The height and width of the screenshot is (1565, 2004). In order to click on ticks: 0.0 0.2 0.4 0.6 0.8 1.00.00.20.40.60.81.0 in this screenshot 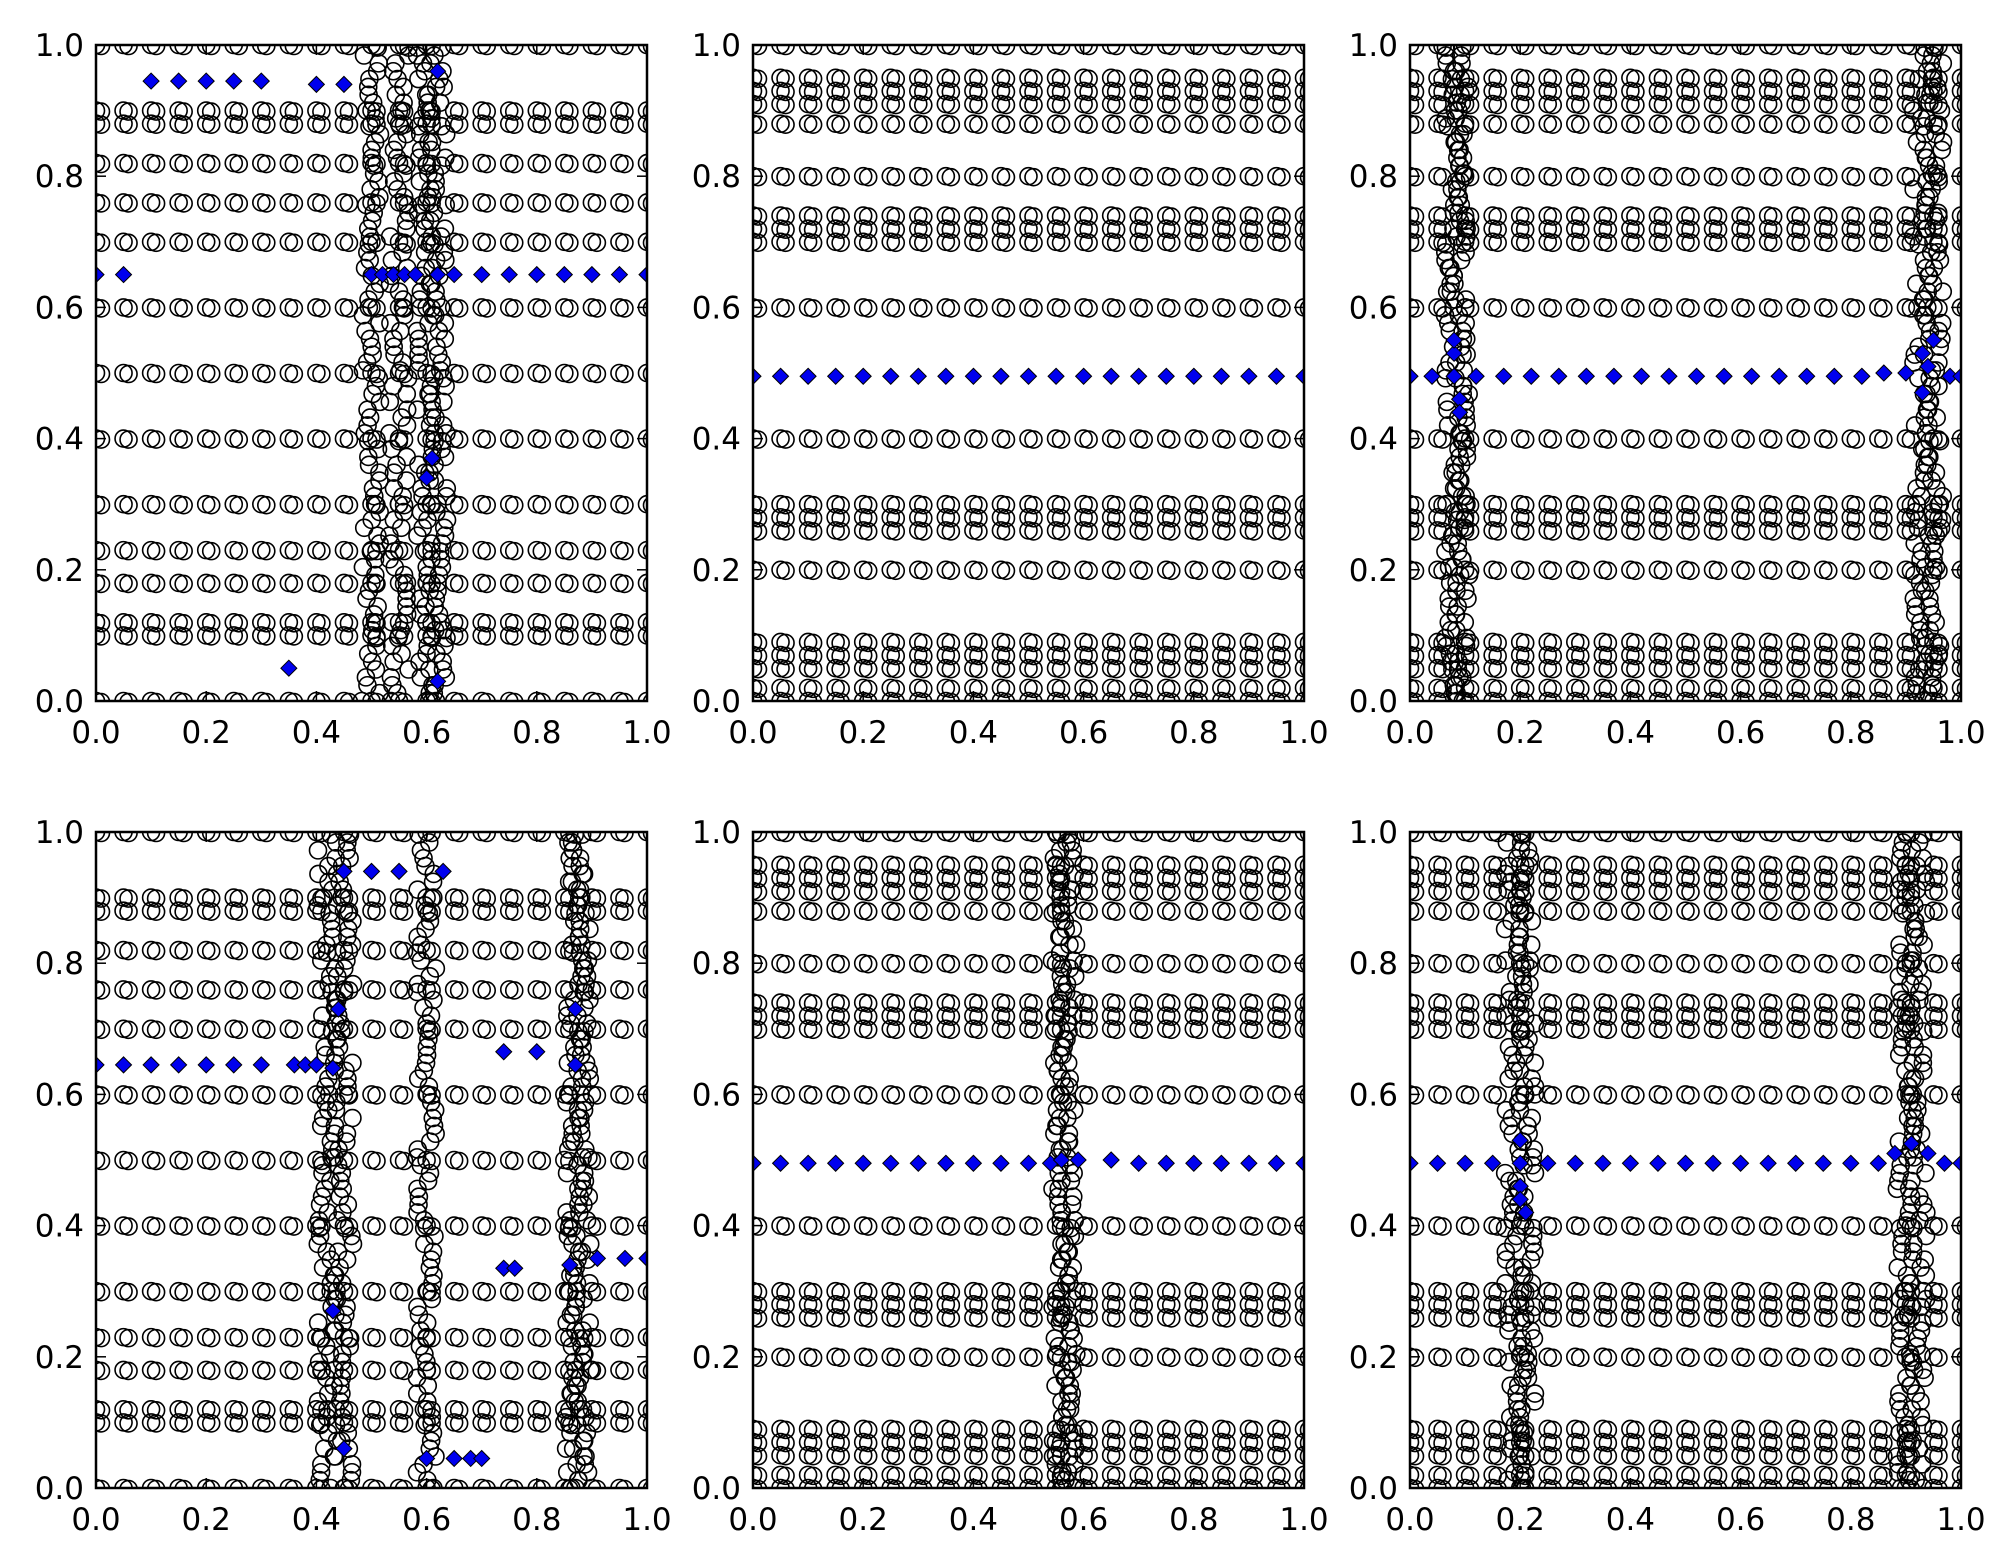, I will do `click(1667, 389)`.